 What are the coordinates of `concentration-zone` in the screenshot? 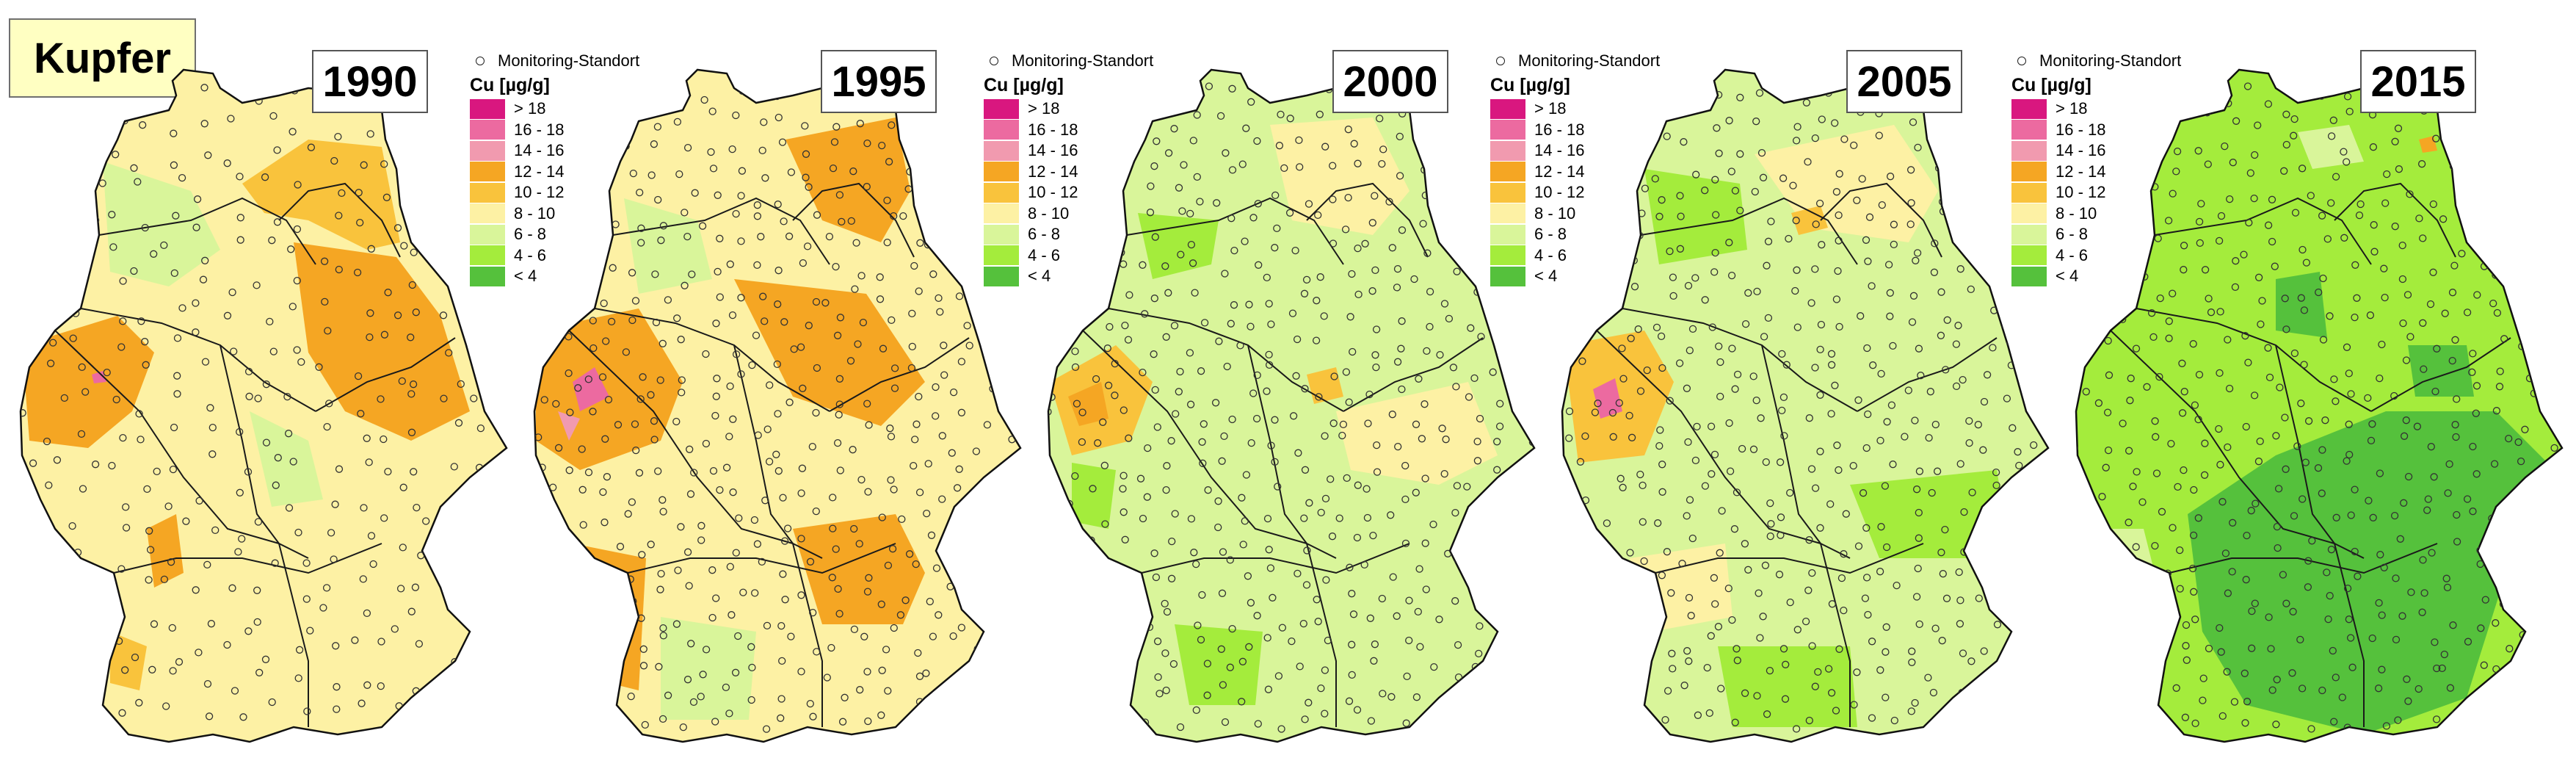 It's located at (161, 224).